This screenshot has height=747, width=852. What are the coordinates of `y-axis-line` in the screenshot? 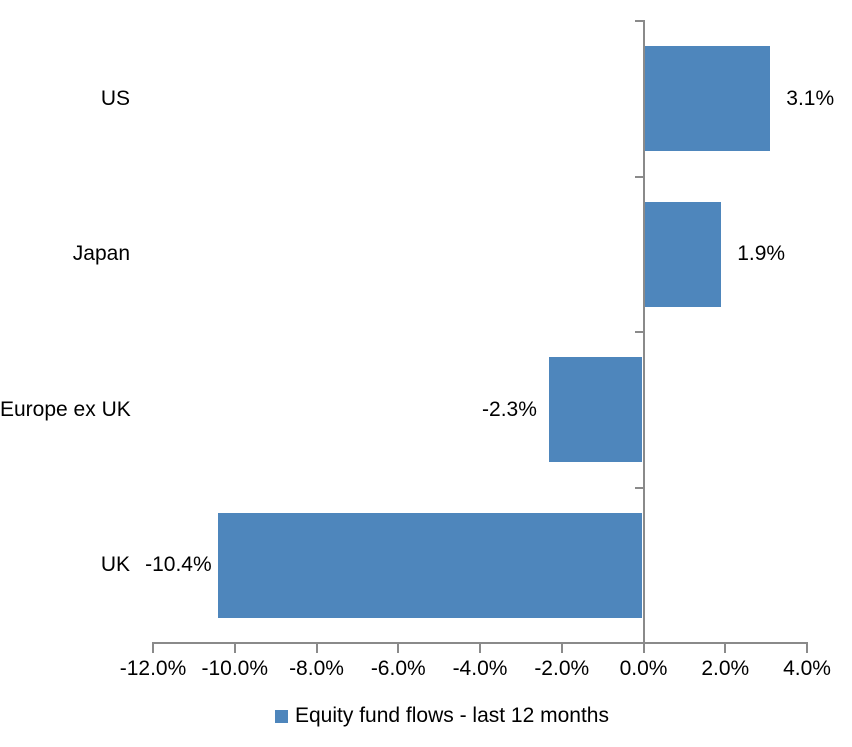 It's located at (643, 336).